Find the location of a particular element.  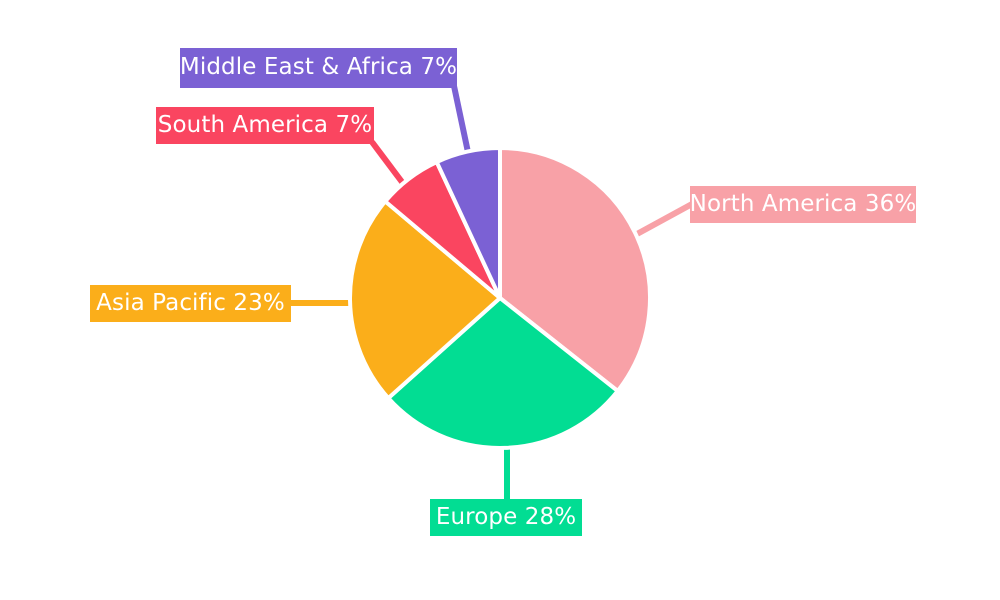

pie-label-asia-pacific: Asia Pacific 23% is located at coordinates (190, 303).